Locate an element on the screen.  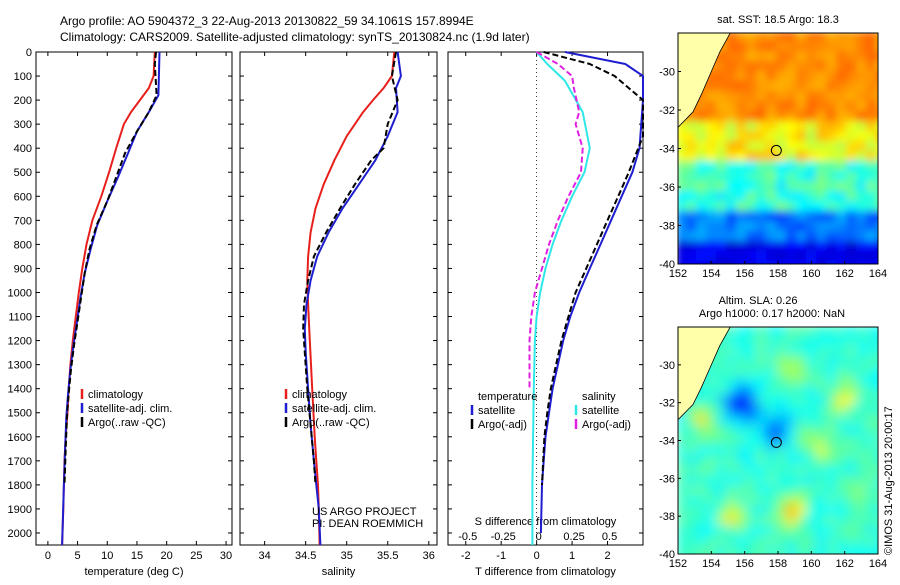
secondary-x-axis-label: S difference from climatology is located at coordinates (546, 522).